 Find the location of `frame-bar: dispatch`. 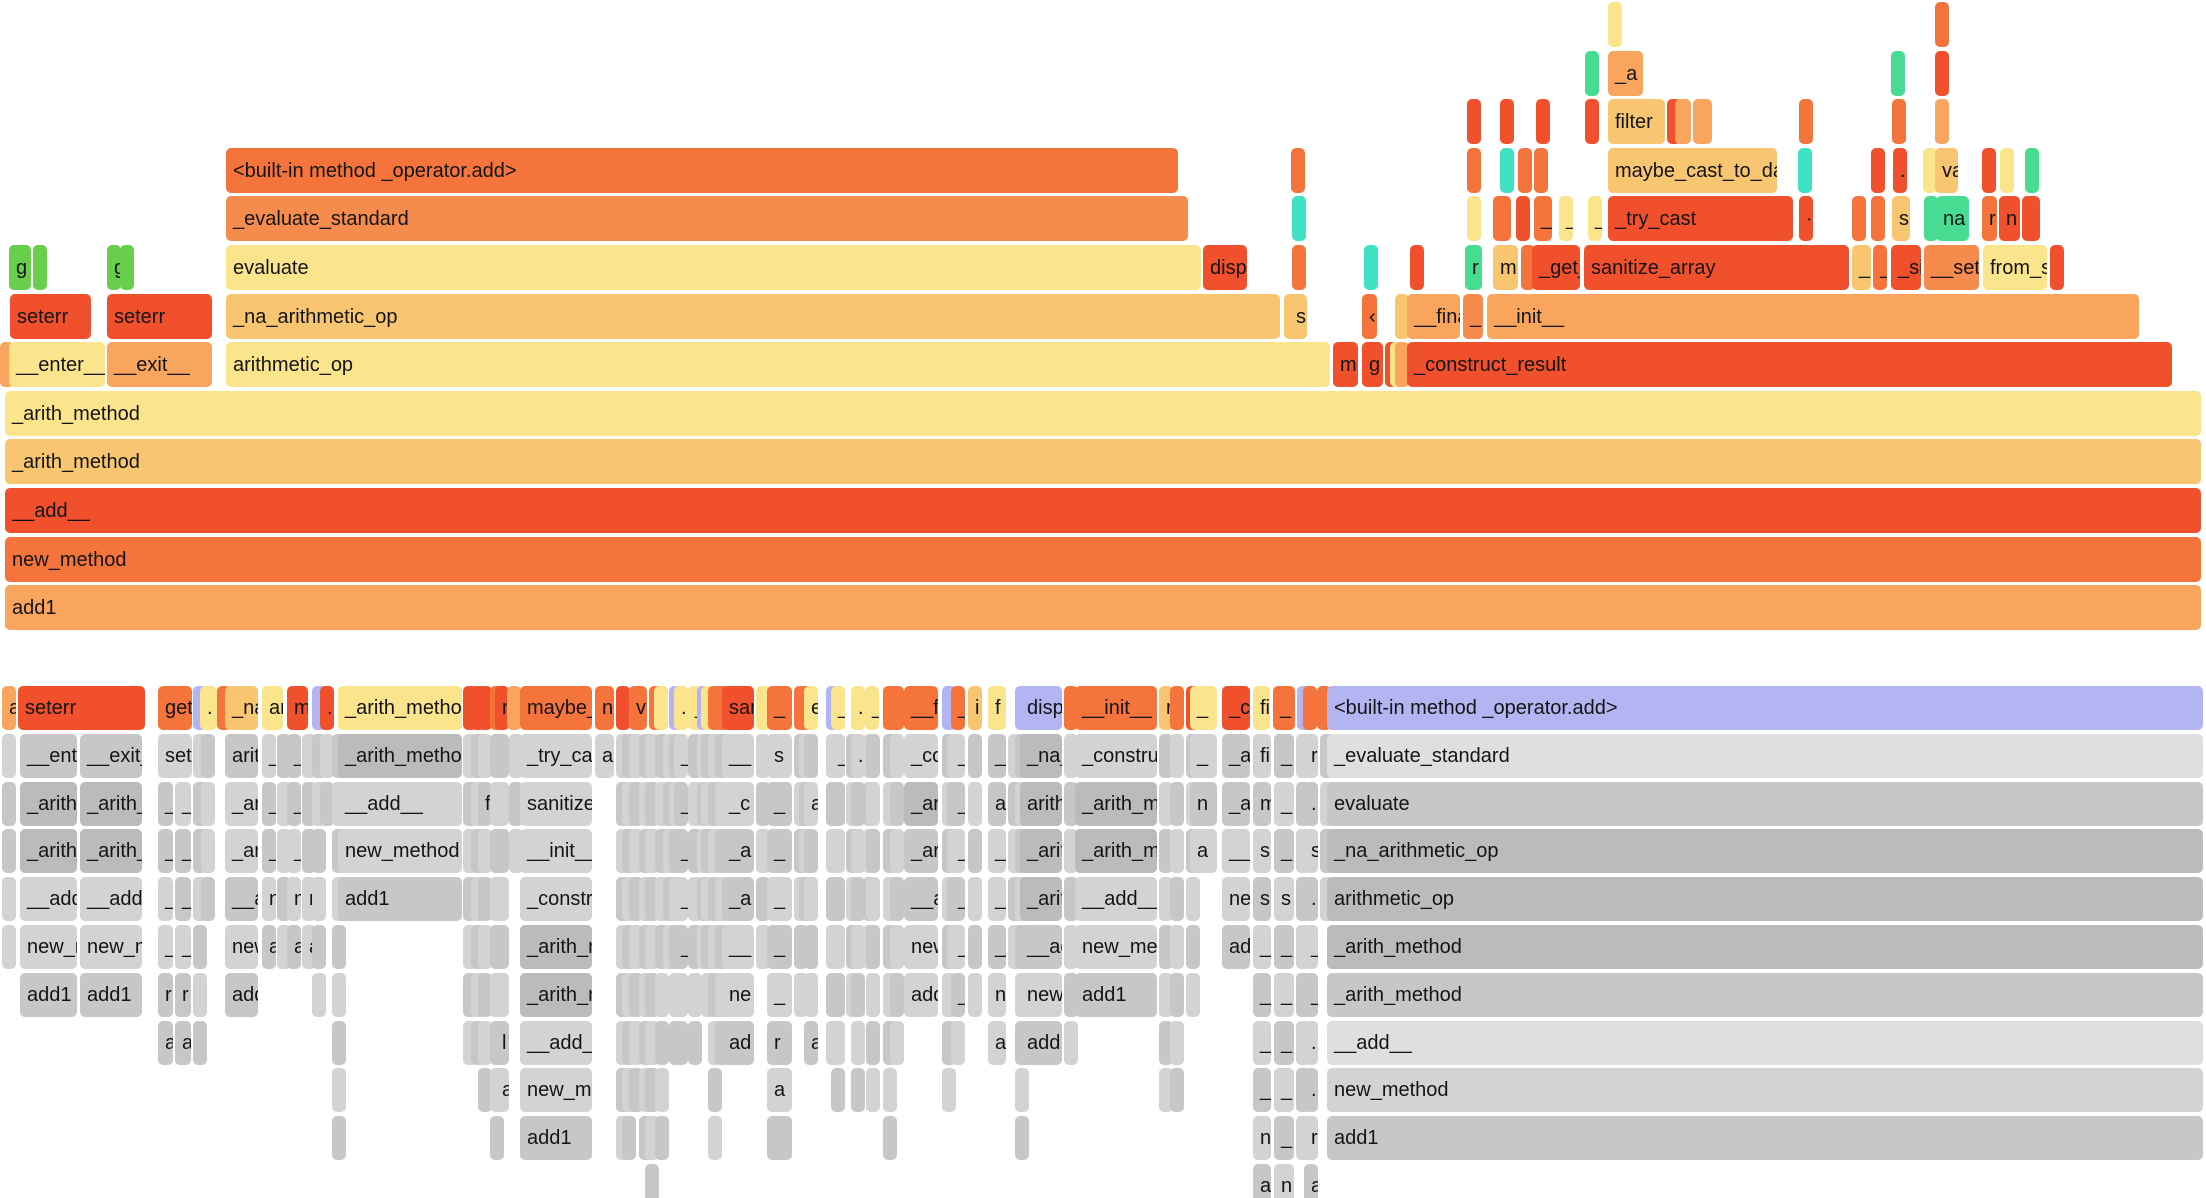

frame-bar: dispatch is located at coordinates (1225, 267).